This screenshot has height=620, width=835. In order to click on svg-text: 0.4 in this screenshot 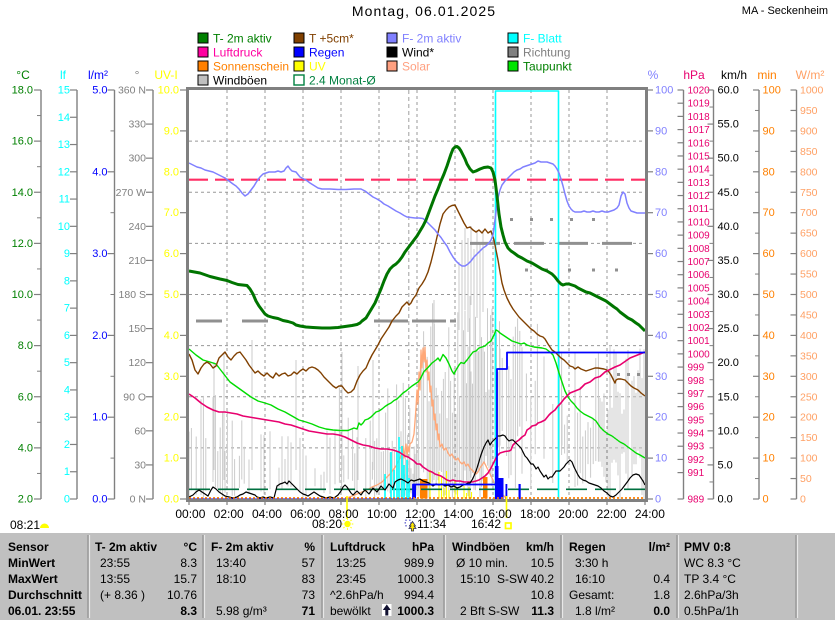, I will do `click(661, 579)`.